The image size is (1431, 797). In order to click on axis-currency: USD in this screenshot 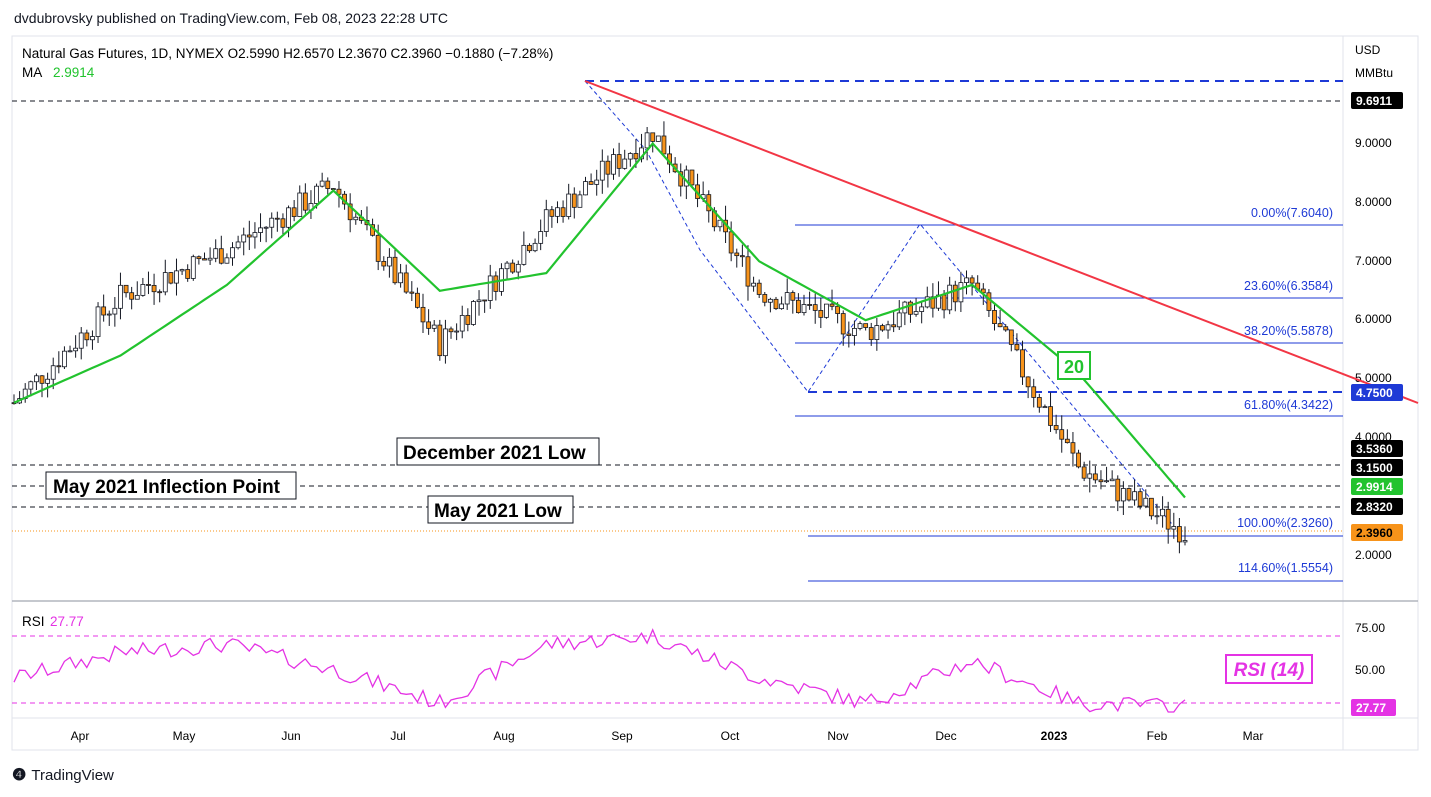, I will do `click(1368, 50)`.